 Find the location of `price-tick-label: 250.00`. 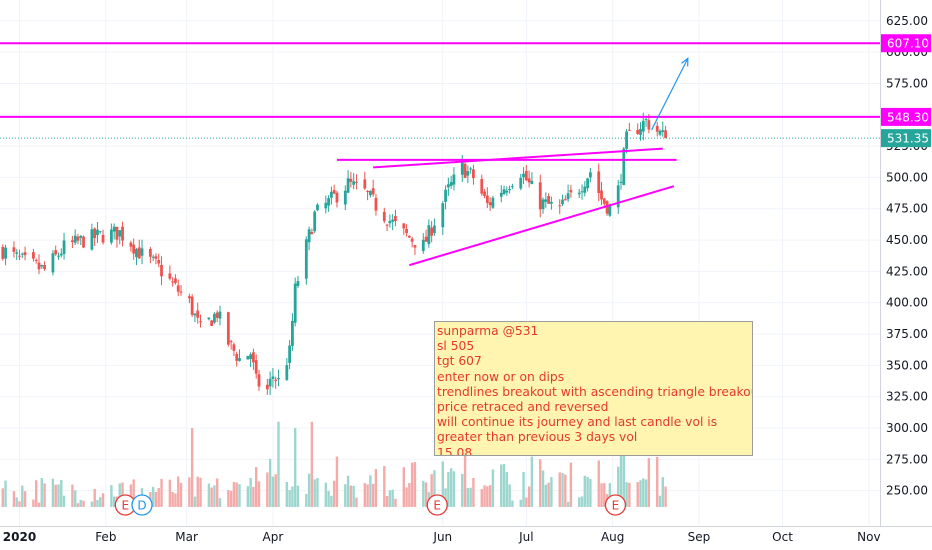

price-tick-label: 250.00 is located at coordinates (907, 491).